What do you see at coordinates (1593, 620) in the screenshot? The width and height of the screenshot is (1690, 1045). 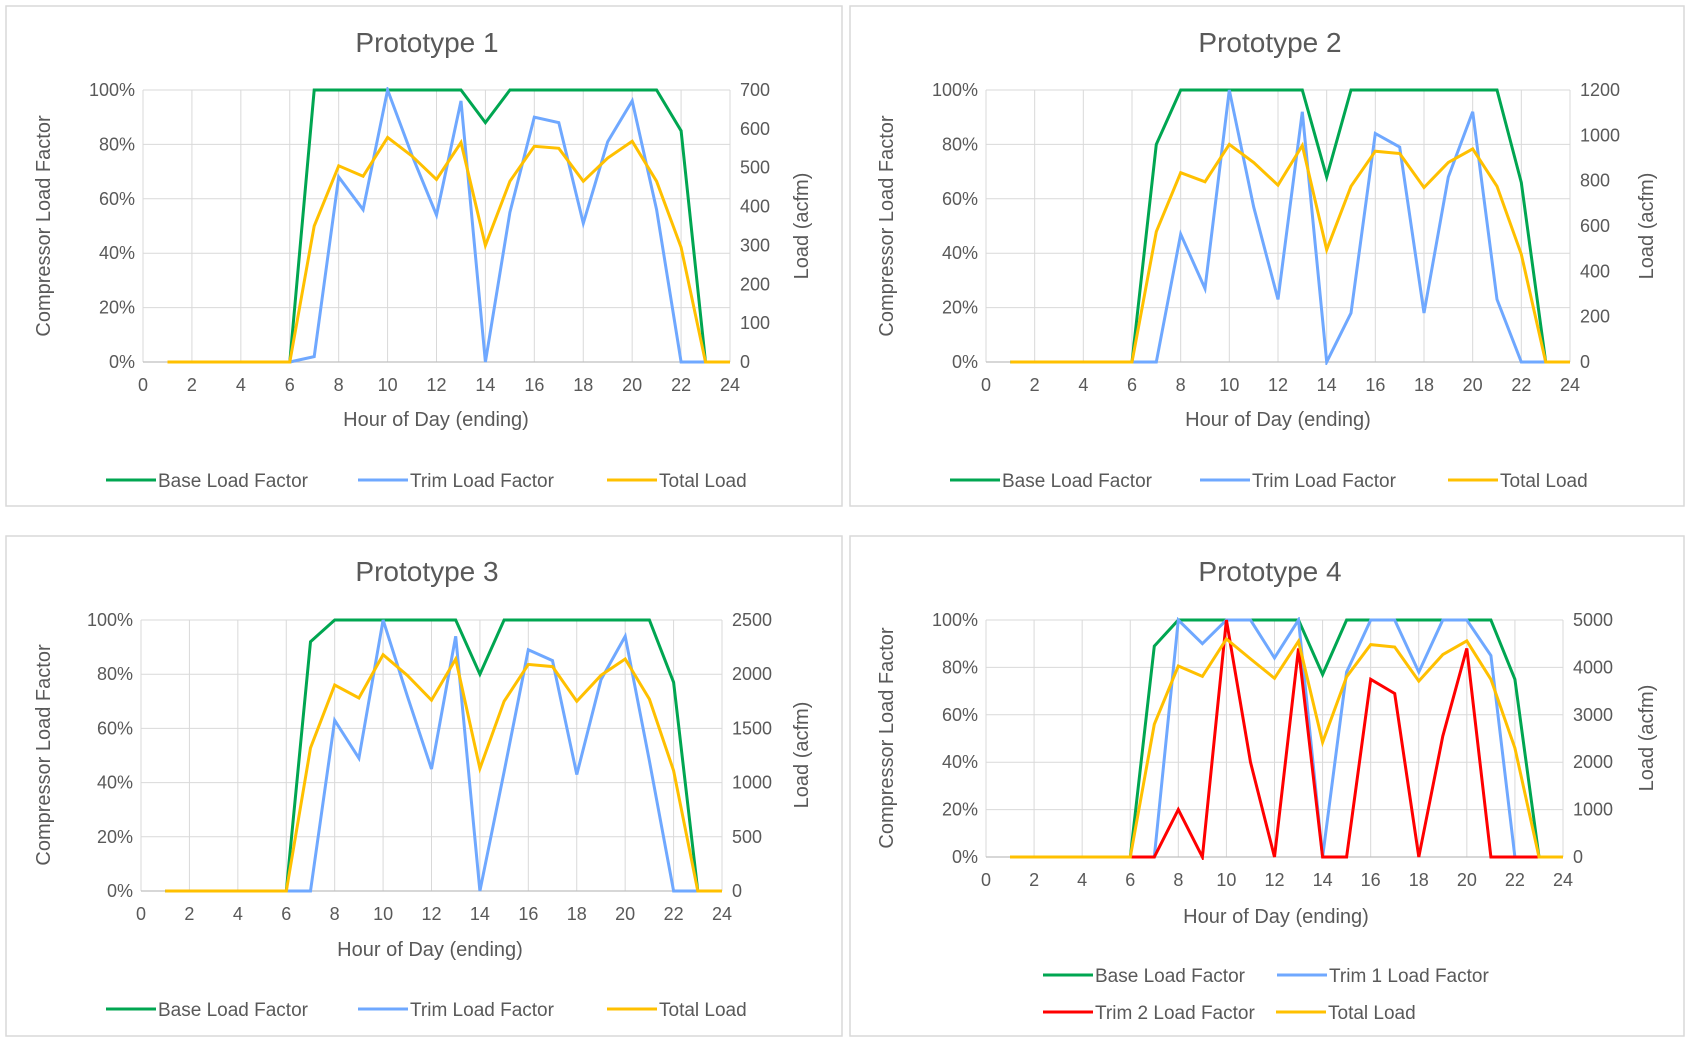 I see `y2-tick-label: 5000` at bounding box center [1593, 620].